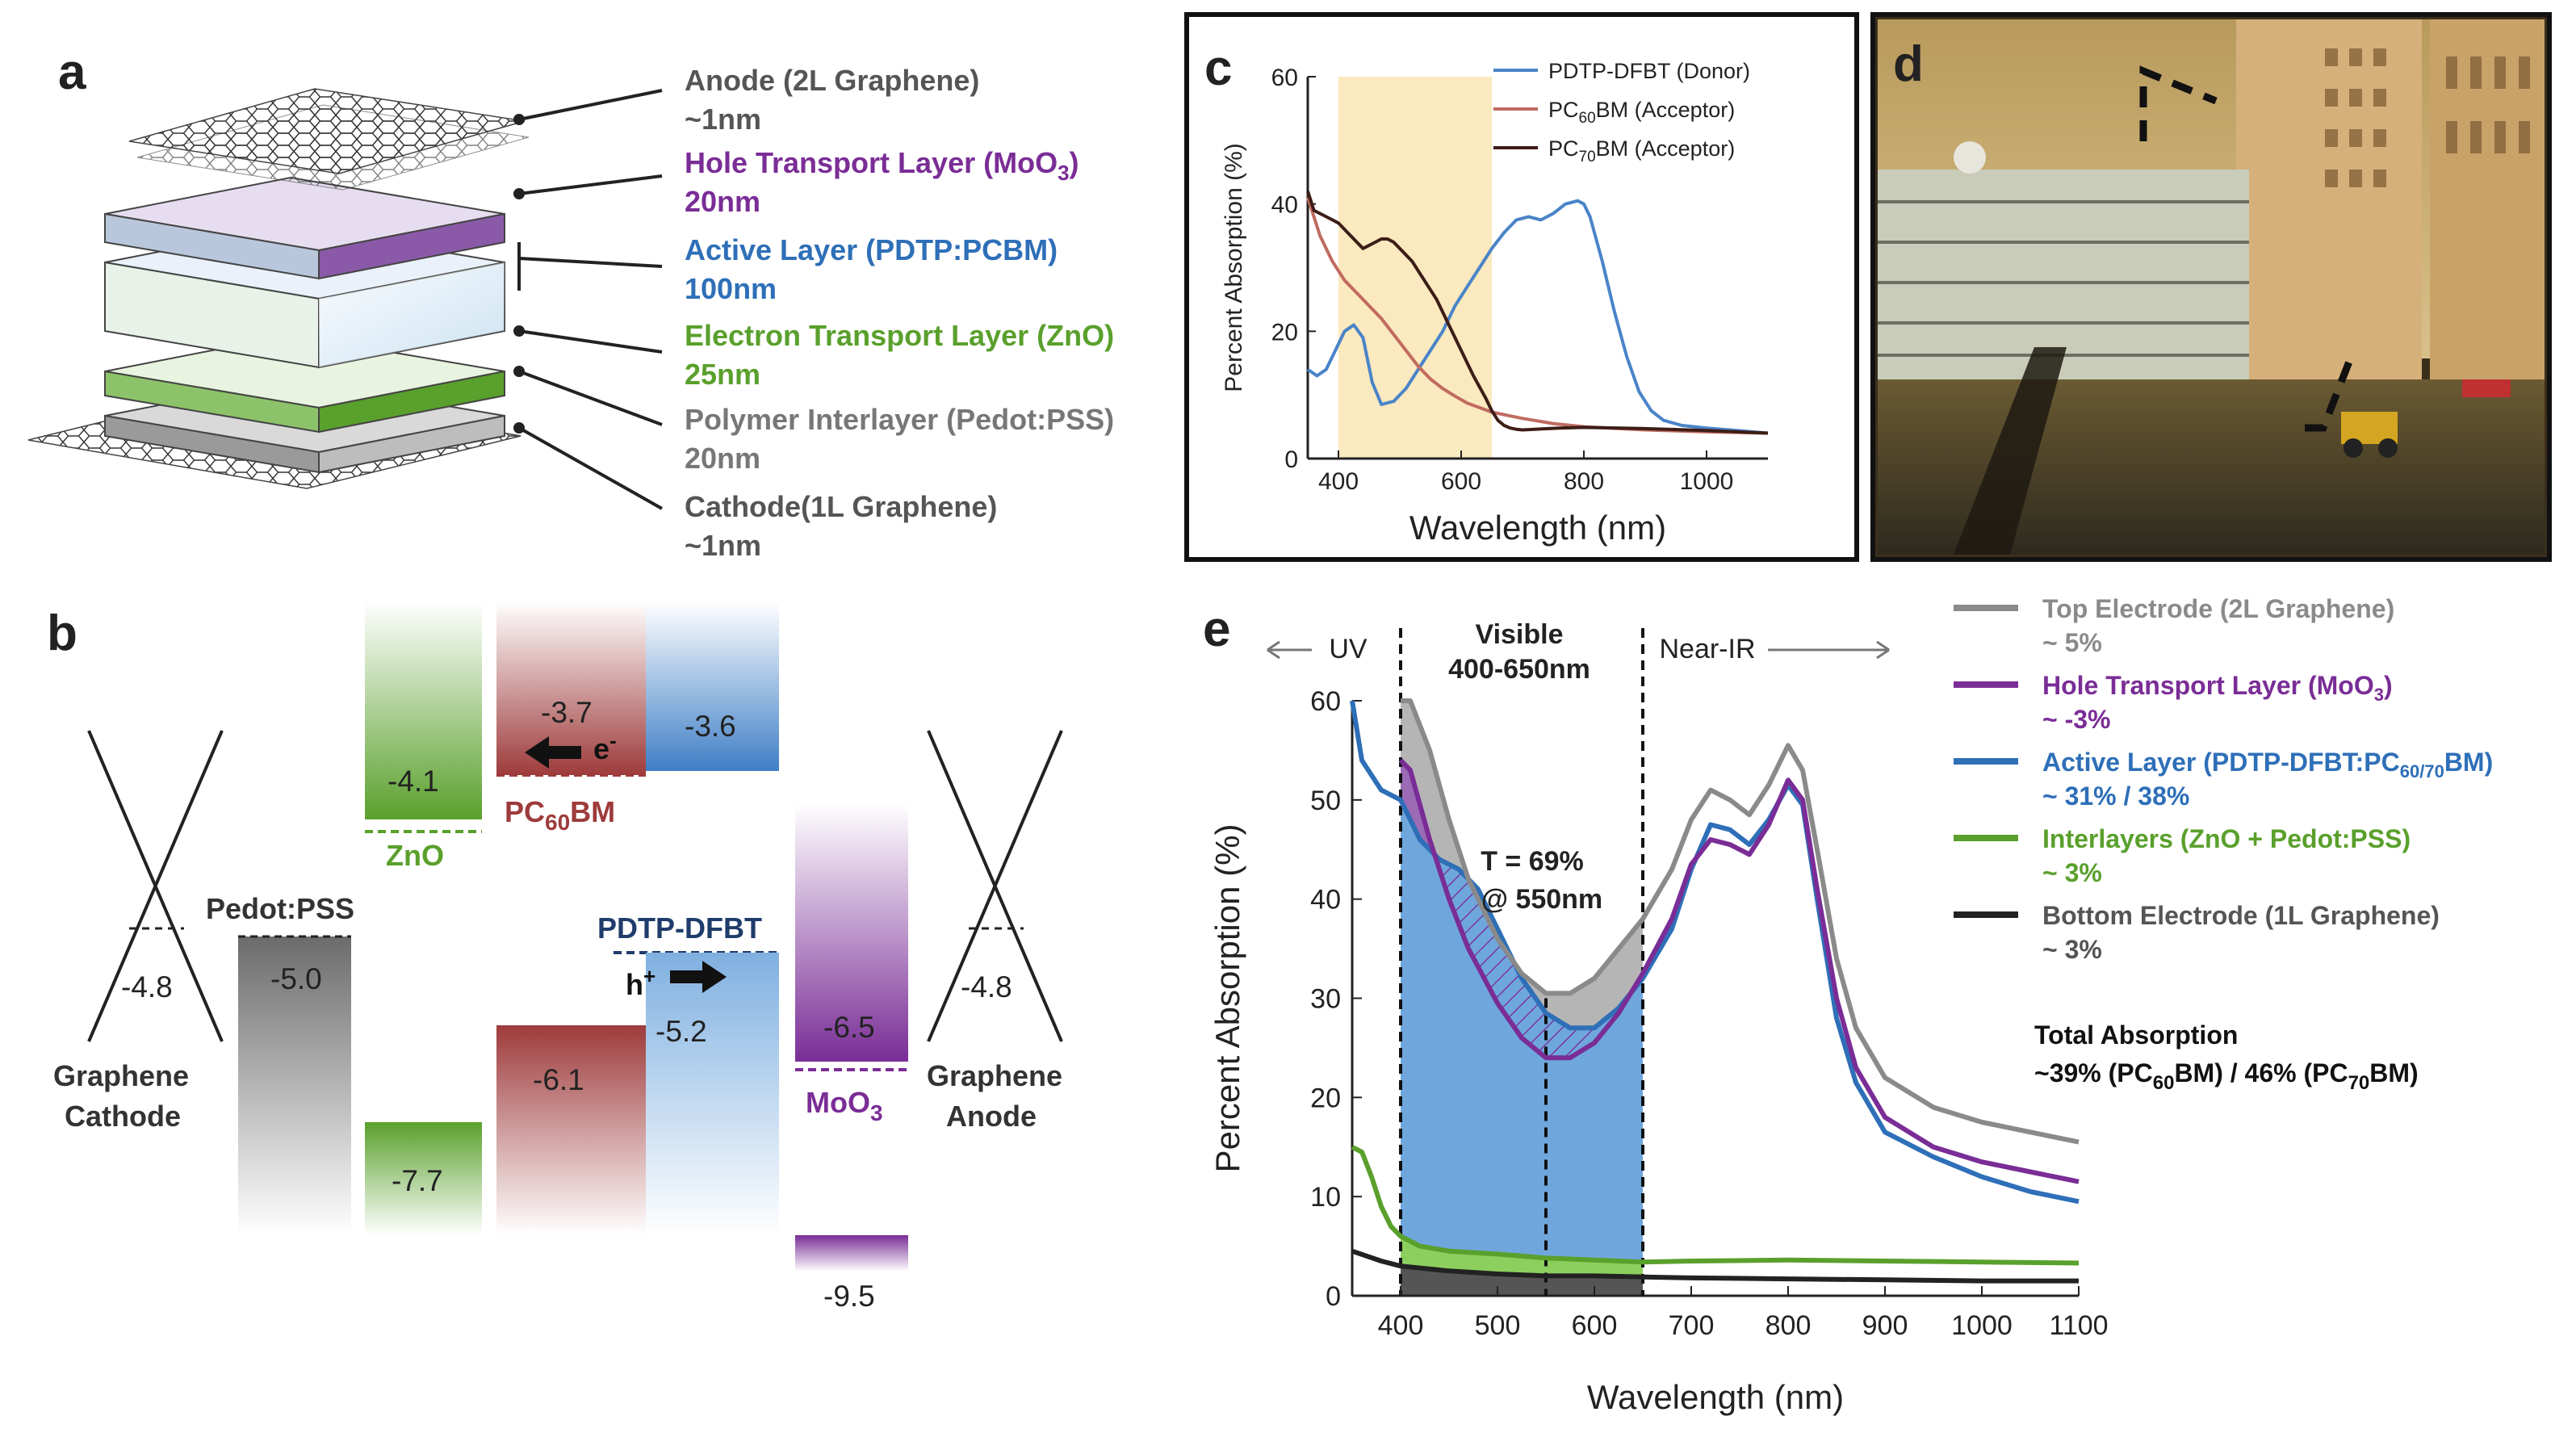 The image size is (2576, 1433). What do you see at coordinates (304, 228) in the screenshot?
I see `moo3-layer` at bounding box center [304, 228].